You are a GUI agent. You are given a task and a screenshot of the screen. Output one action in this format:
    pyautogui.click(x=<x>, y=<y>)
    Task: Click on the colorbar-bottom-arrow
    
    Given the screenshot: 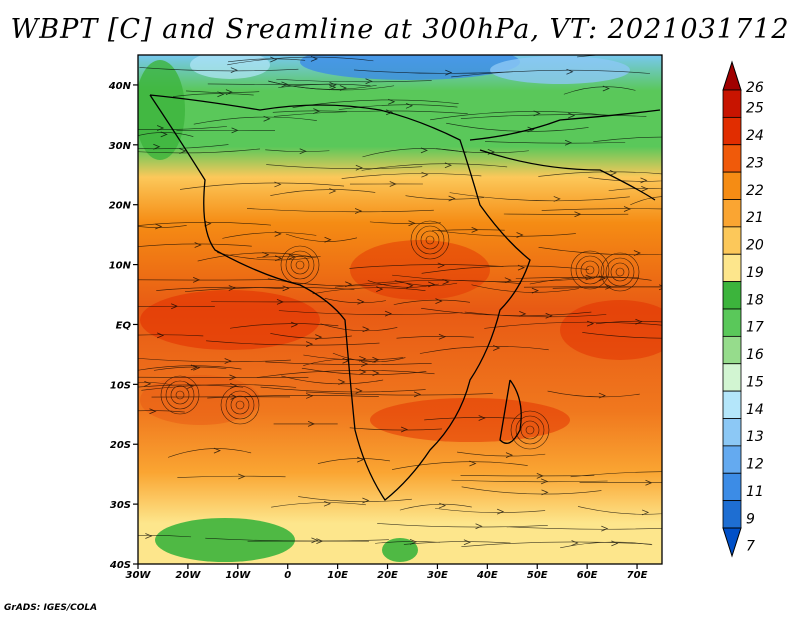 What is the action you would take?
    pyautogui.click(x=732, y=542)
    